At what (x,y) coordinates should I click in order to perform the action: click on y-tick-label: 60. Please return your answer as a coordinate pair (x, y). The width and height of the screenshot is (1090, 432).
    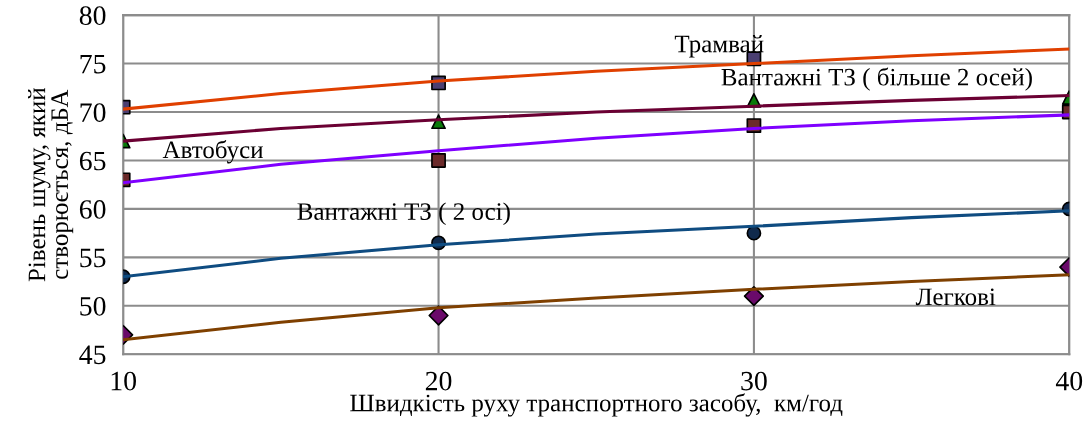
    Looking at the image, I should click on (92, 209).